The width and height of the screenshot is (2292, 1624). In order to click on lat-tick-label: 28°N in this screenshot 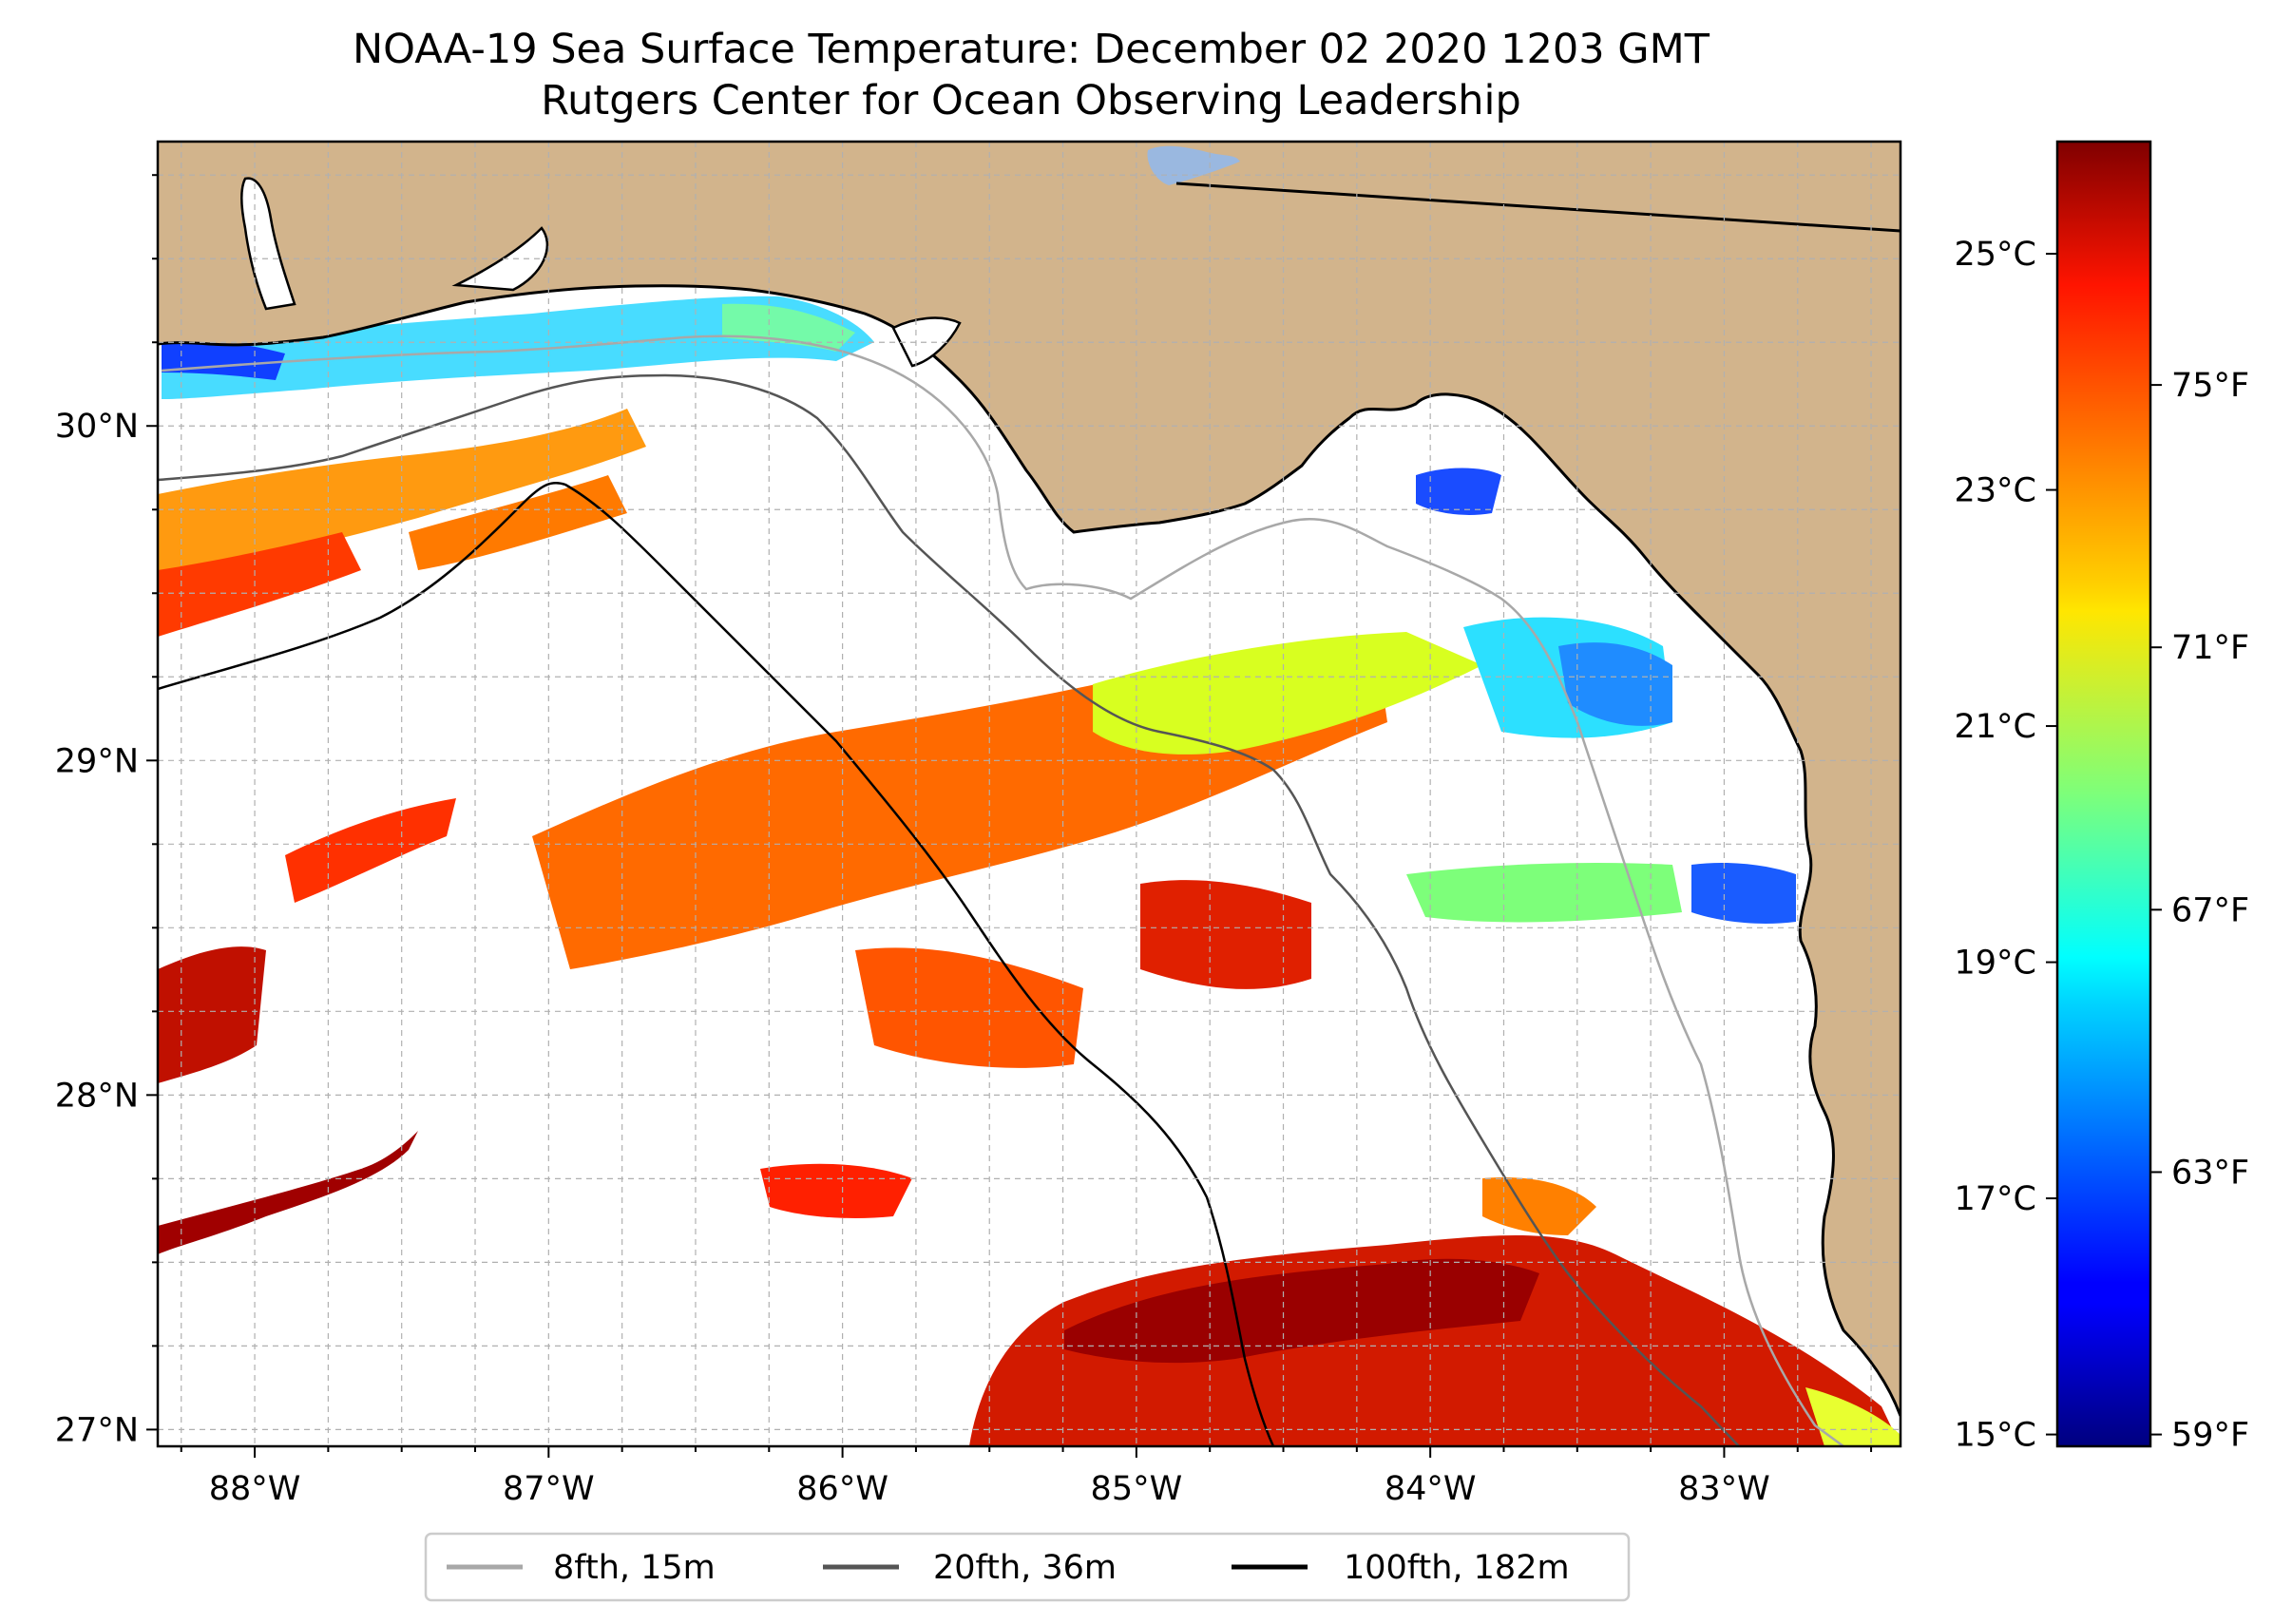, I will do `click(97, 1096)`.